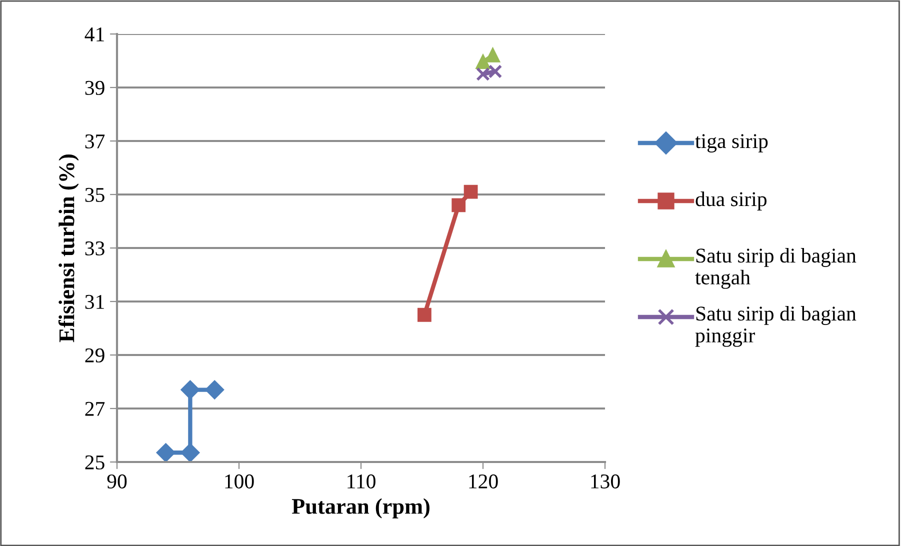 The width and height of the screenshot is (901, 546). What do you see at coordinates (94, 87) in the screenshot?
I see `y-tick-label: 39` at bounding box center [94, 87].